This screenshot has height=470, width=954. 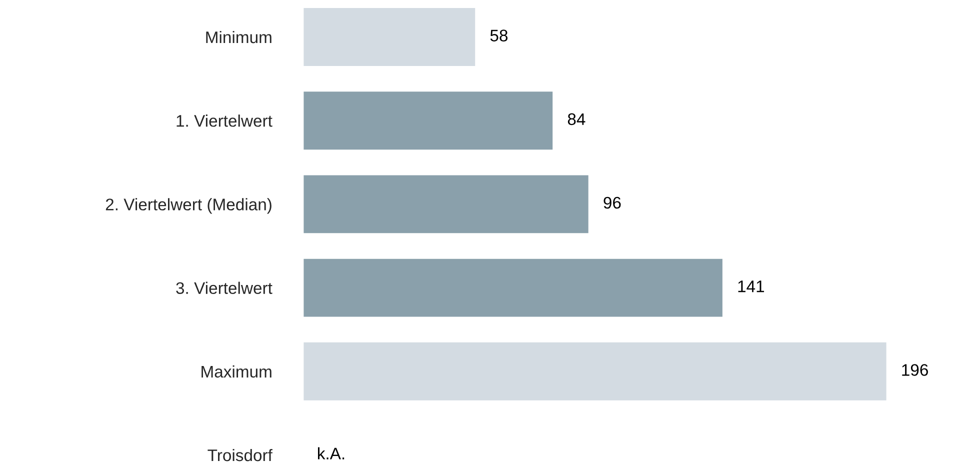 What do you see at coordinates (224, 120) in the screenshot?
I see `y-tick-label: 1. Viertelwert` at bounding box center [224, 120].